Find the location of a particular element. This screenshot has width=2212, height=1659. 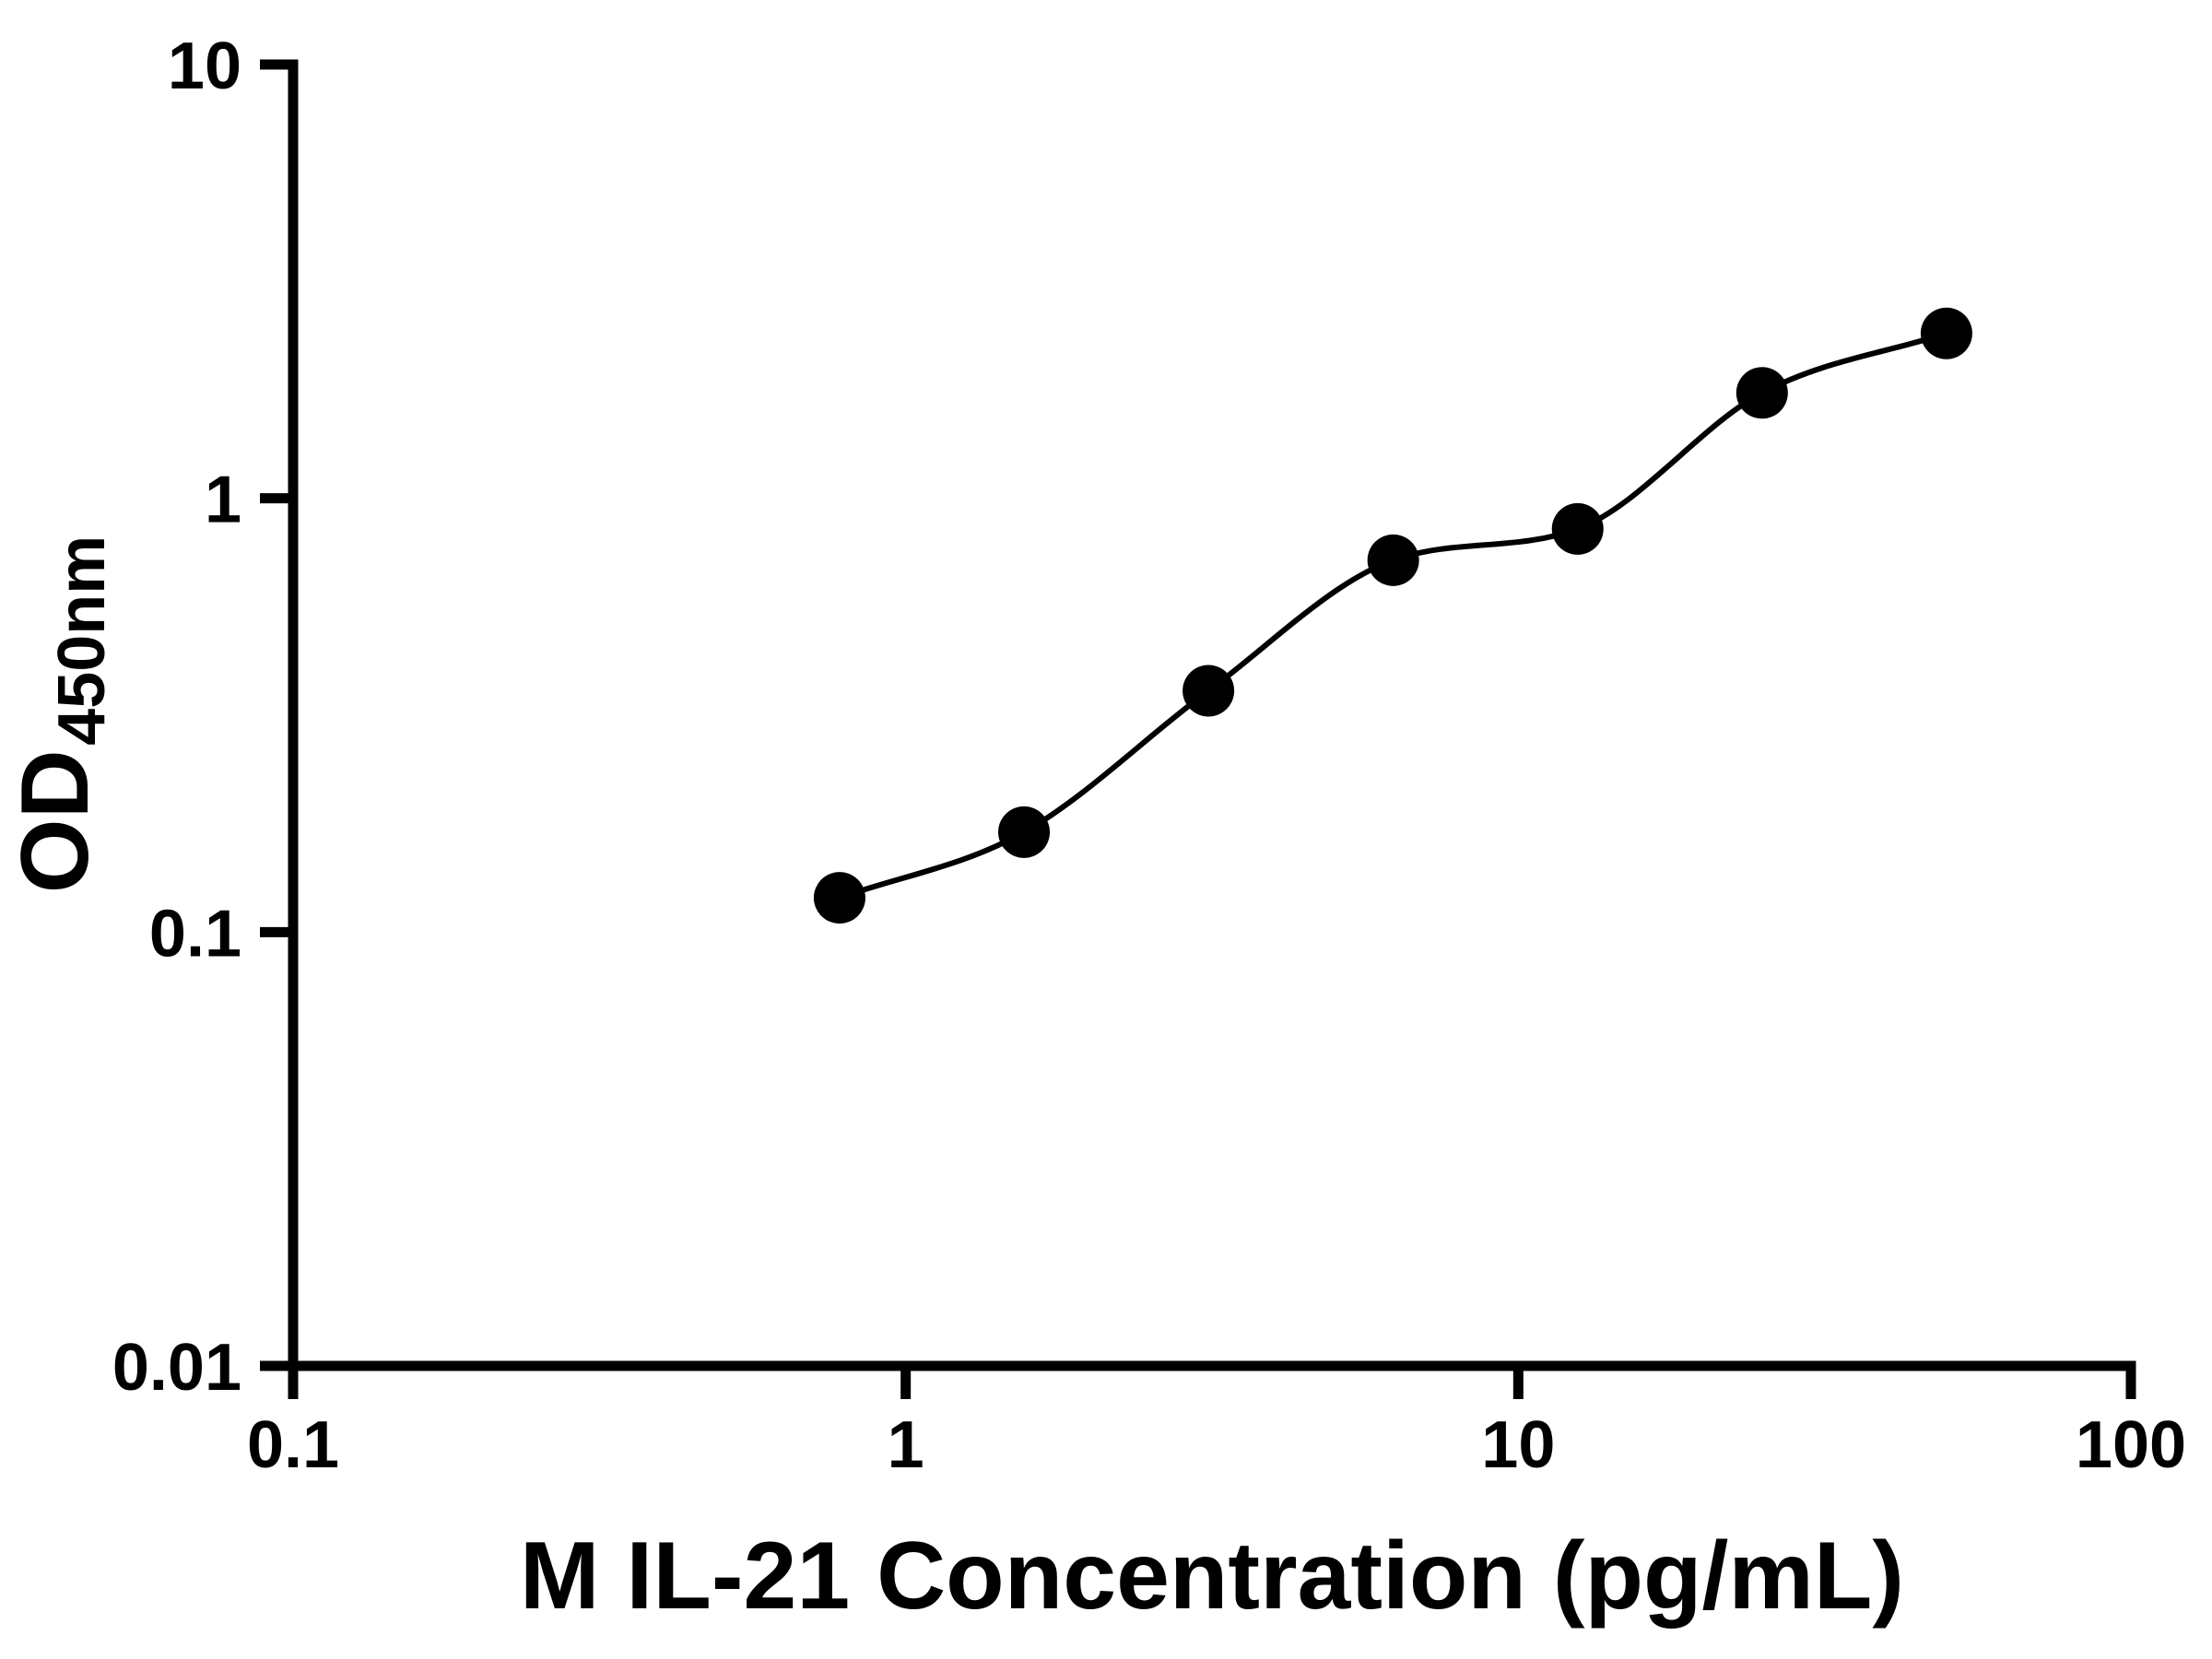

x-axis-tick-label: 1 is located at coordinates (906, 1445).